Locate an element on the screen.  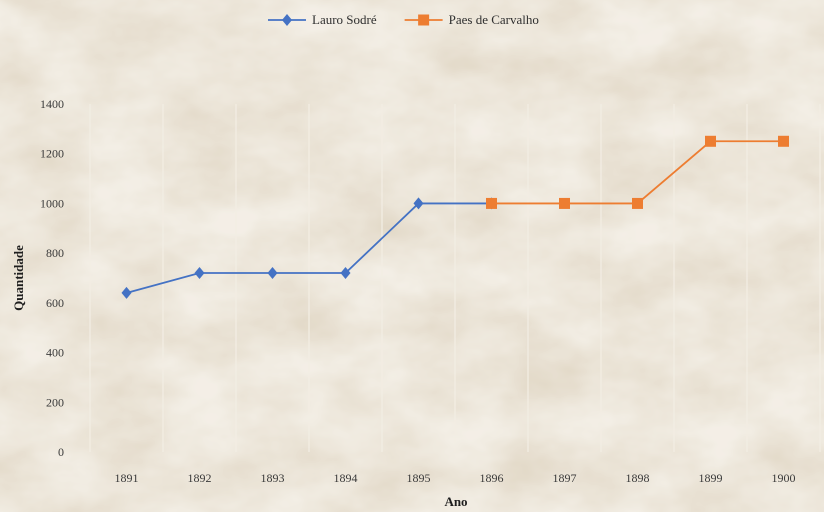
x-tick-label: 1893 is located at coordinates (273, 478).